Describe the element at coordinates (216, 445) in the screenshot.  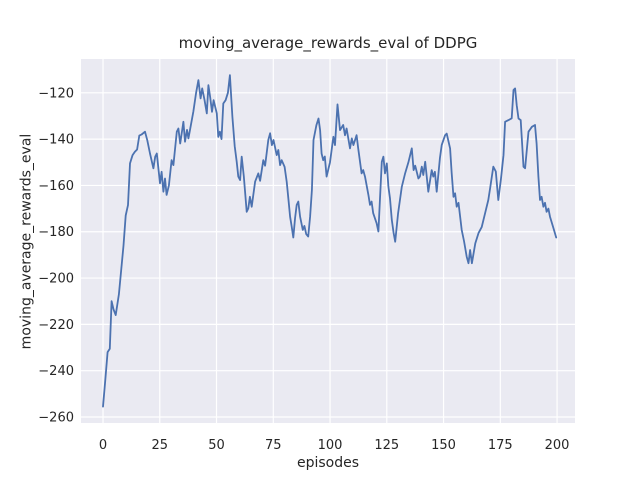
I see `x-tick-label: 50` at that location.